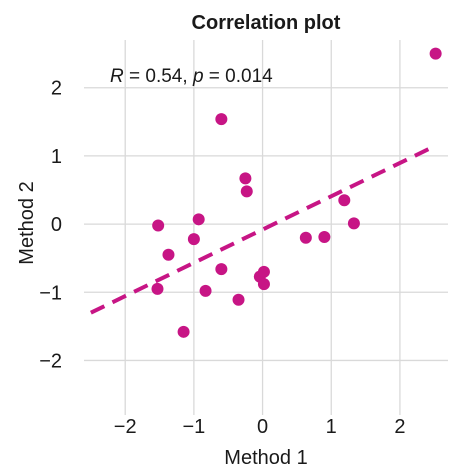  I want to click on r-symbol: R, so click(117, 76).